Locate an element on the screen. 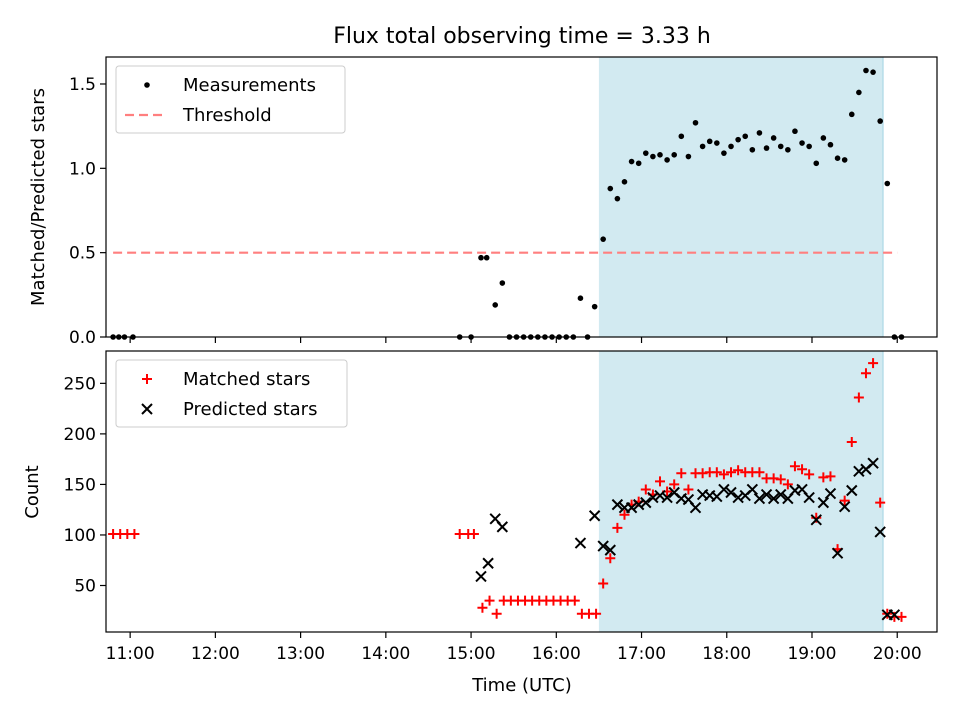 This screenshot has width=960, height=724. x-tick-label: 17:00 is located at coordinates (641, 654).